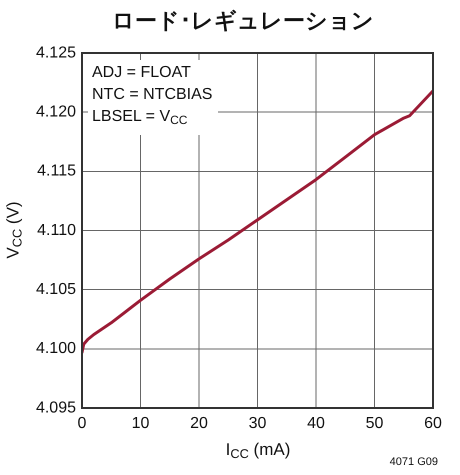 This screenshot has height=475, width=460. What do you see at coordinates (316, 423) in the screenshot?
I see `x-tick-label: 40` at bounding box center [316, 423].